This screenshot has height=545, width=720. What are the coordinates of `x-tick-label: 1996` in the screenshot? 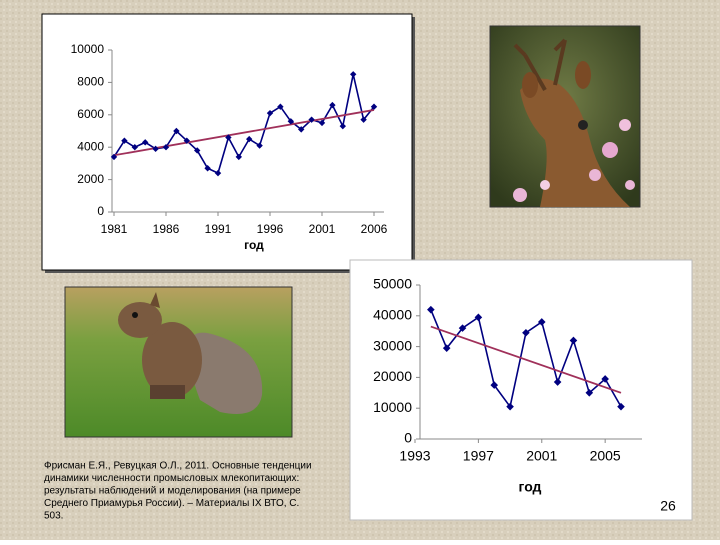 It's located at (270, 229).